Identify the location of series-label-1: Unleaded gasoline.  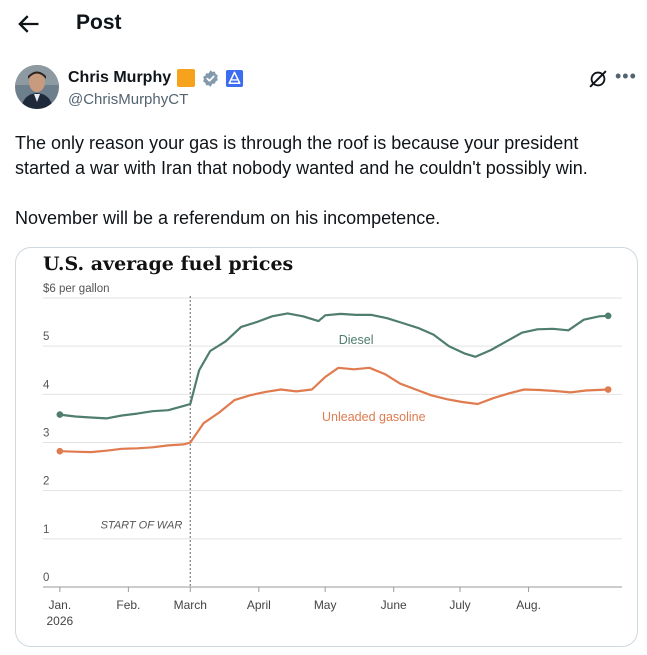
(374, 417).